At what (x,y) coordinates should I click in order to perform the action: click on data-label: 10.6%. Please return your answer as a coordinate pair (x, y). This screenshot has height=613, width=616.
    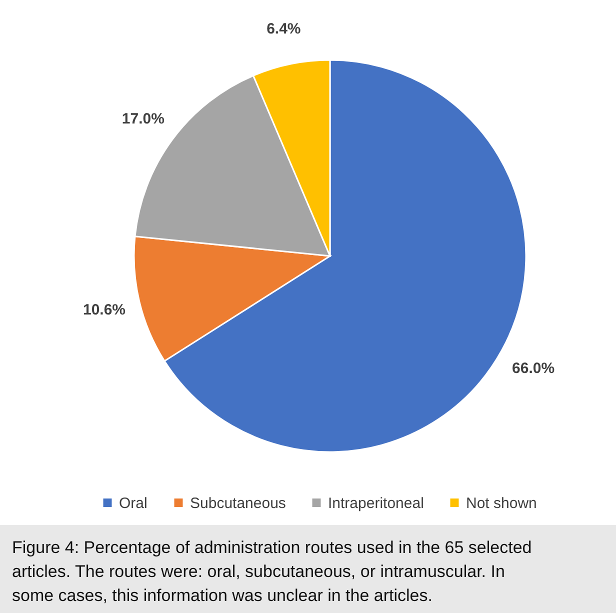
    Looking at the image, I should click on (104, 309).